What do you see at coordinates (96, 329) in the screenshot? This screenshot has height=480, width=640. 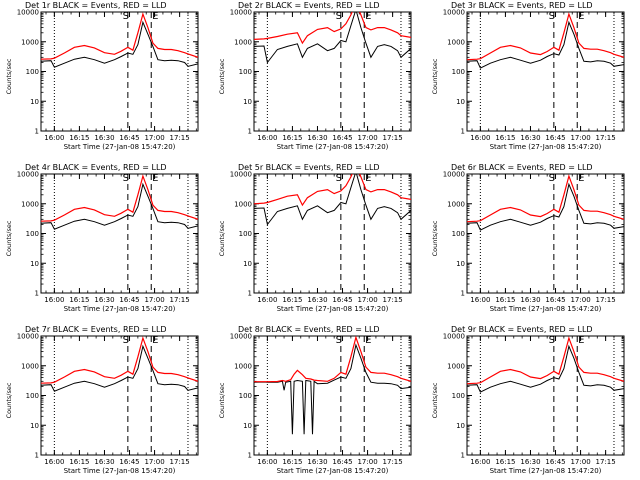 I see `panel-title: Det 7r BLACK = Events, RED = LLD` at bounding box center [96, 329].